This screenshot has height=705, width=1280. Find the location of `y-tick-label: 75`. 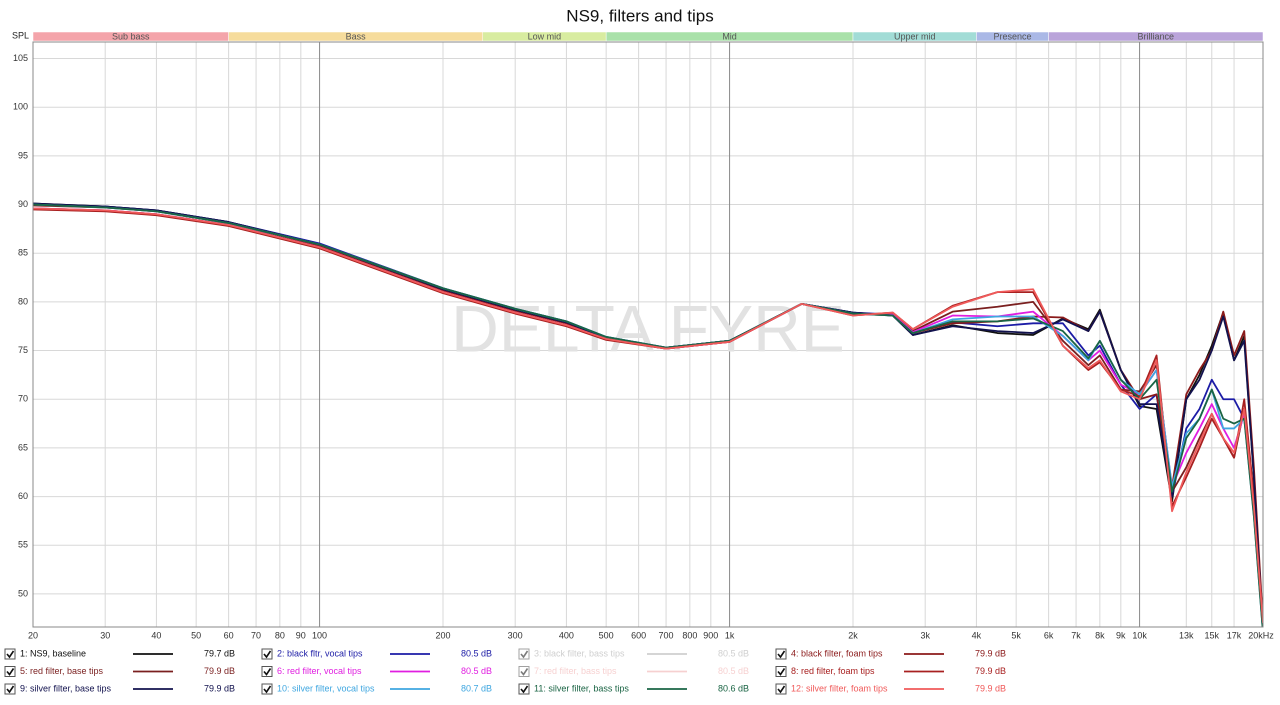

y-tick-label: 75 is located at coordinates (23, 350).